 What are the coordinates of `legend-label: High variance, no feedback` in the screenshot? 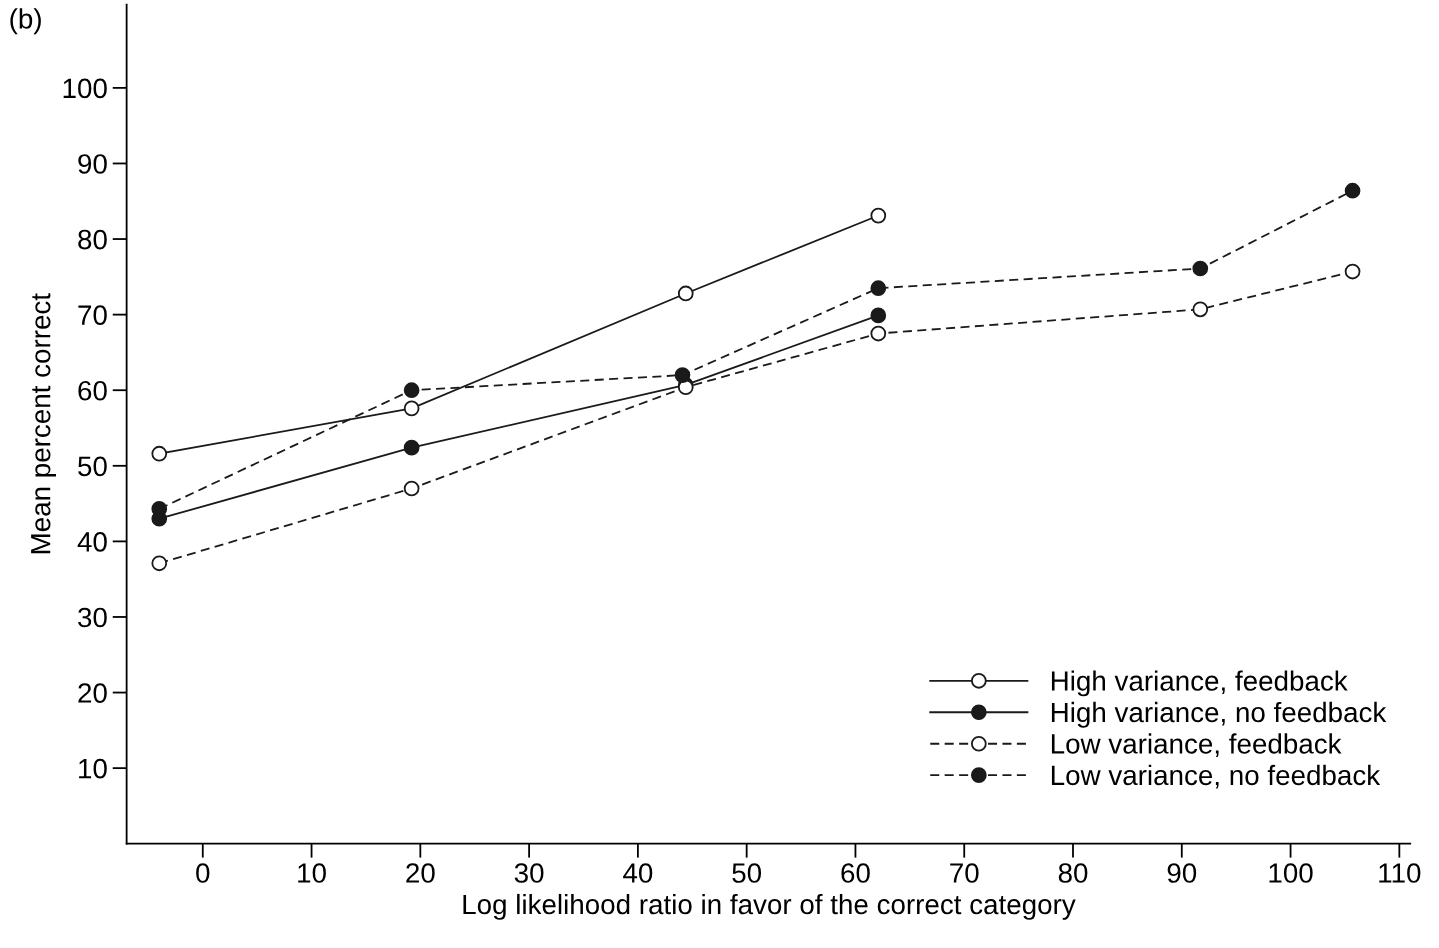 It's located at (1219, 714).